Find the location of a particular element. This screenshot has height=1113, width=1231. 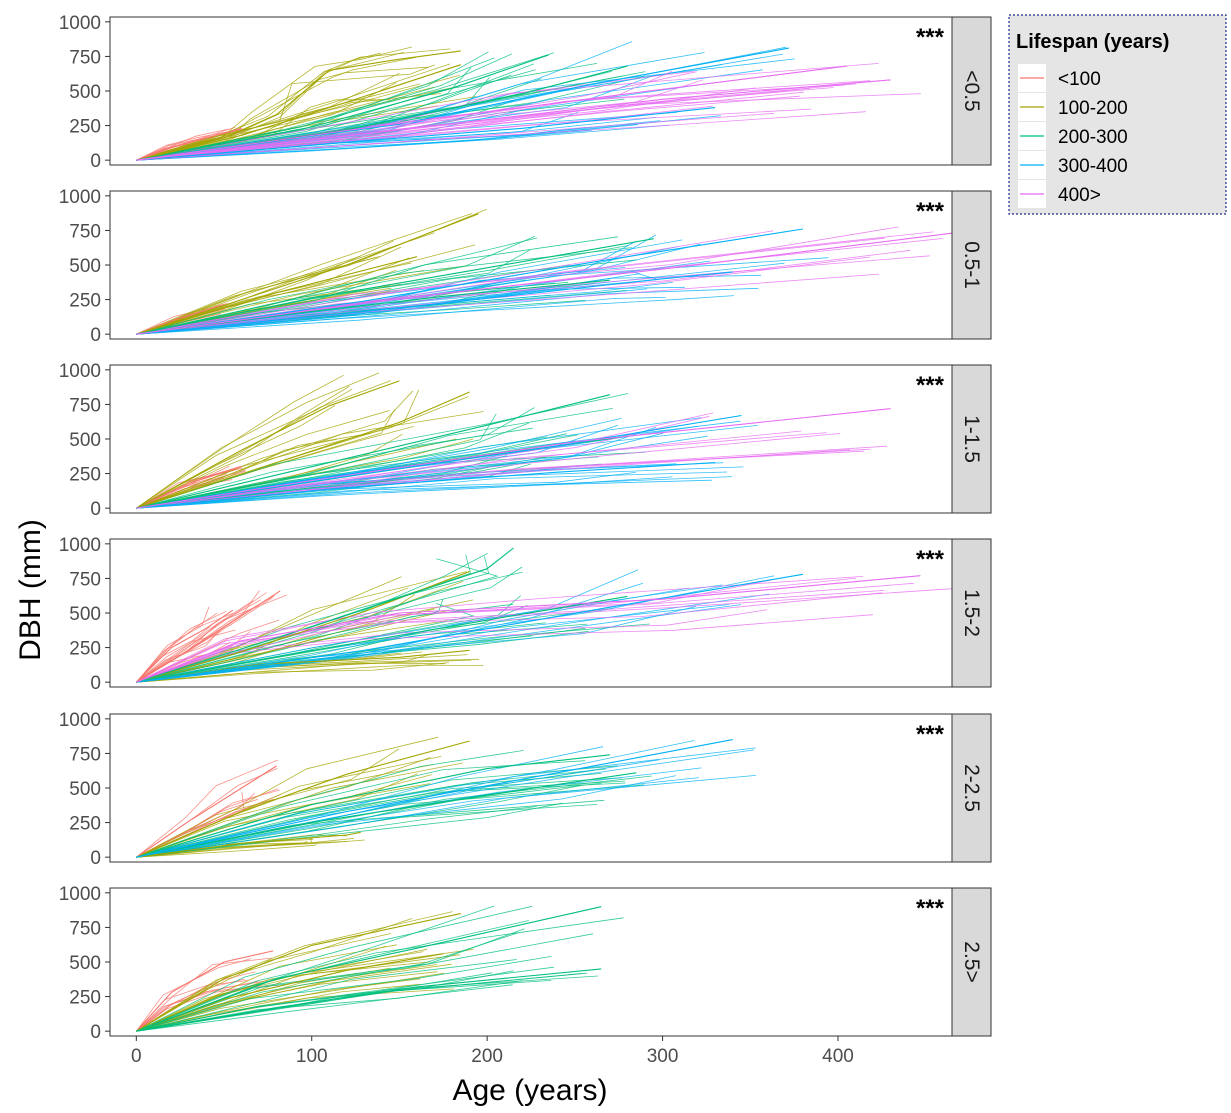

x-tick-label: 0 is located at coordinates (136, 1056).